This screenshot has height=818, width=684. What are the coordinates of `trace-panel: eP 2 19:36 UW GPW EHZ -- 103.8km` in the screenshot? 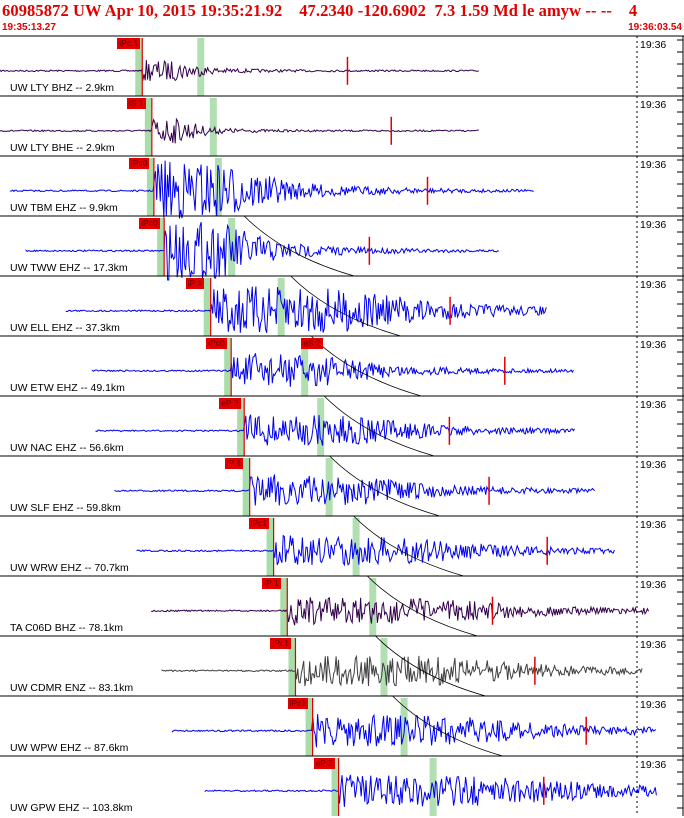 It's located at (342, 785).